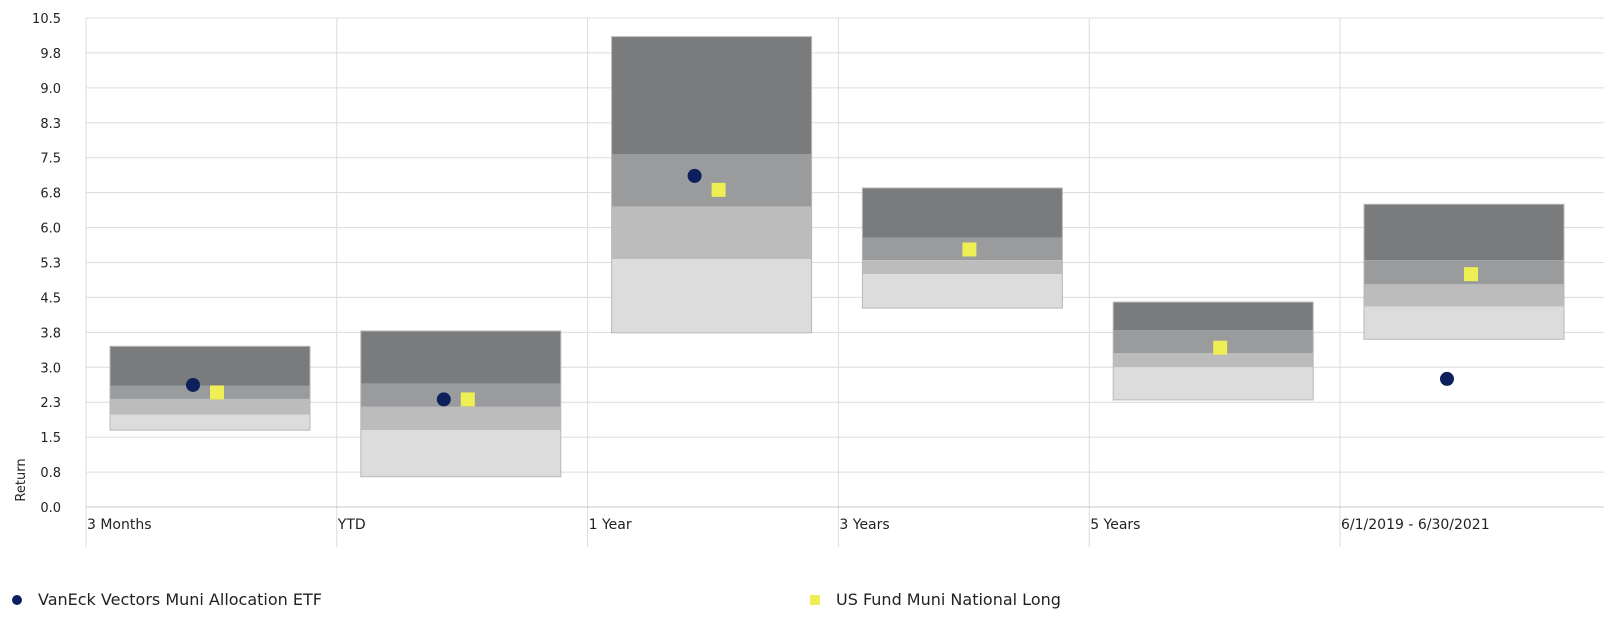  What do you see at coordinates (948, 599) in the screenshot?
I see `legend-label: US Fund Muni National Long` at bounding box center [948, 599].